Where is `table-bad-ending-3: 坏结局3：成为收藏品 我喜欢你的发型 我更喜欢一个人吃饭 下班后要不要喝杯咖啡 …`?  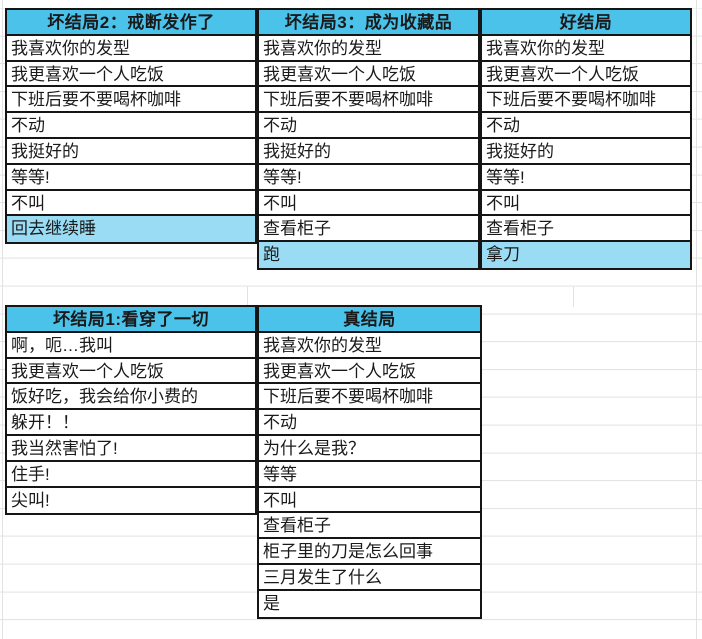
table-bad-ending-3: 坏结局3：成为收藏品 我喜欢你的发型 我更喜欢一个人吃饭 下班后要不要喝杯咖啡 … is located at coordinates (368, 139).